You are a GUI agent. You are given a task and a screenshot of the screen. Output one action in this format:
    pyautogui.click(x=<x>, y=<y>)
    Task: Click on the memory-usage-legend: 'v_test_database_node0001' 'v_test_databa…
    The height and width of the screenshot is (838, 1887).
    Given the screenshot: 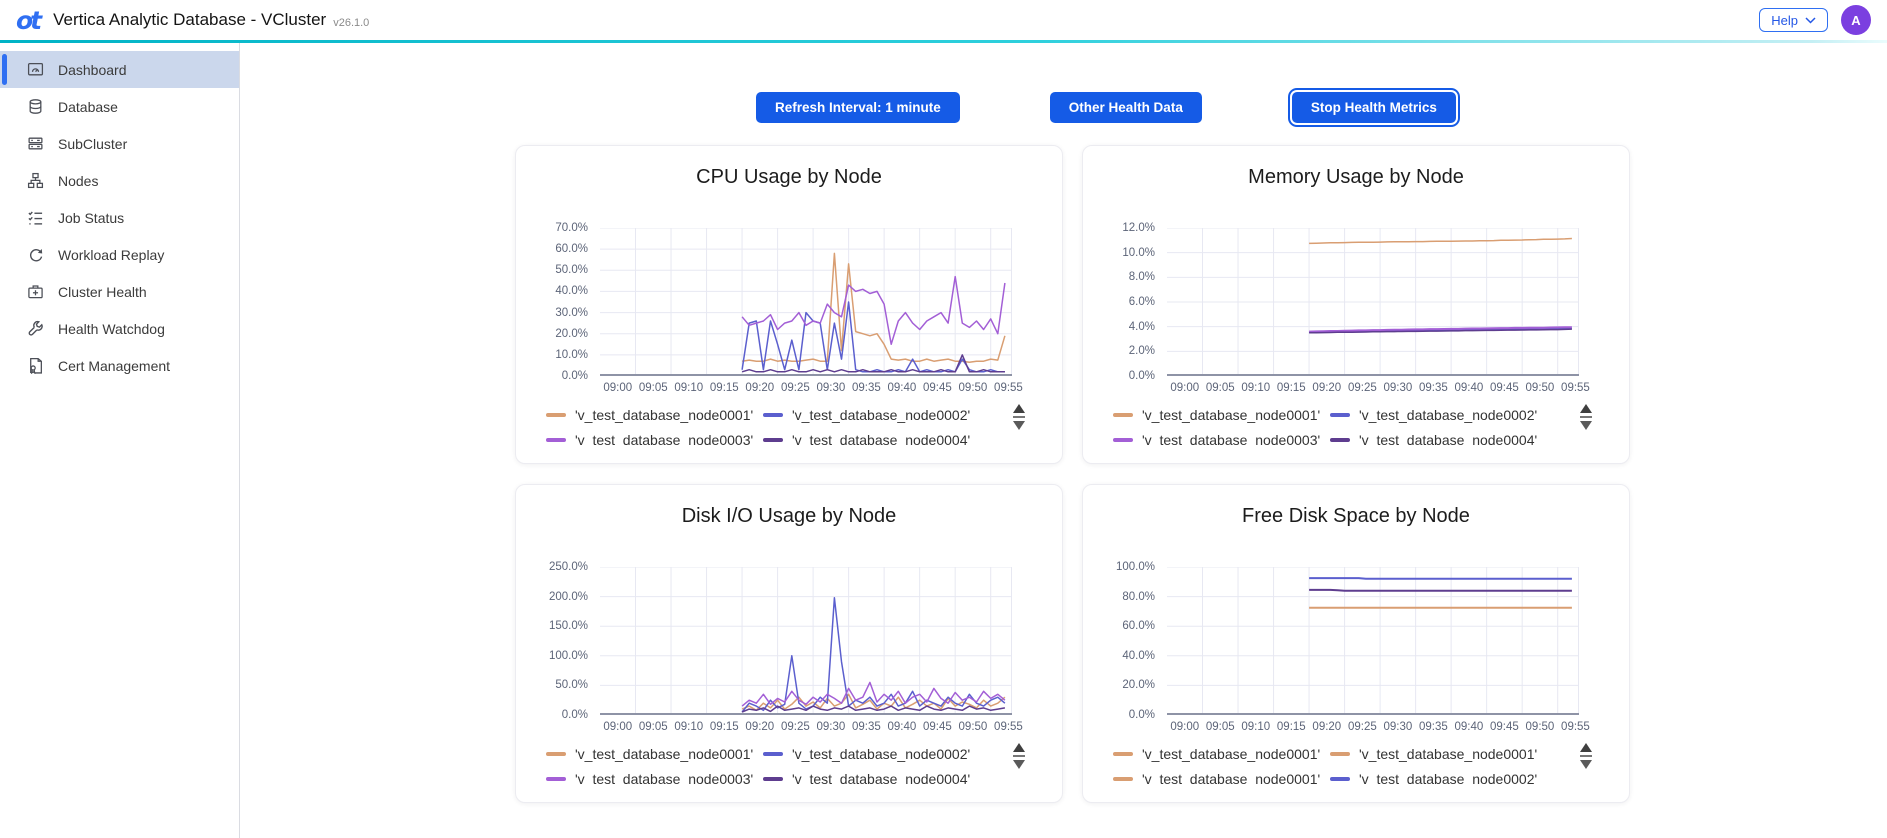 What is the action you would take?
    pyautogui.click(x=1371, y=424)
    